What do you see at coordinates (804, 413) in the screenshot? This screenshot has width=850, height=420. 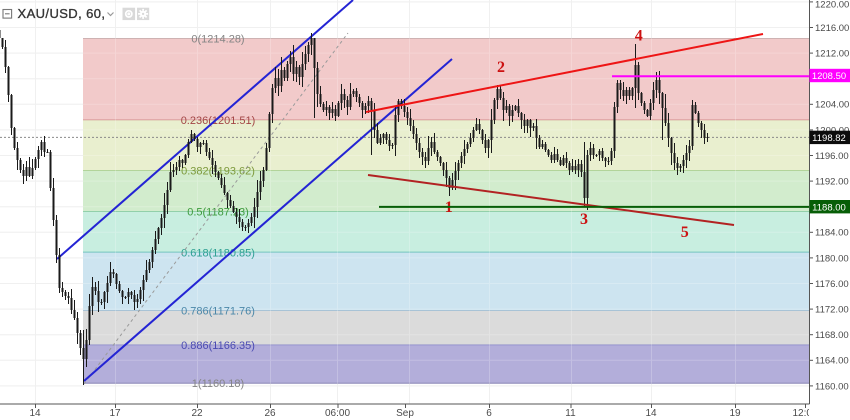 I see `svg-text: 12:00` at bounding box center [804, 413].